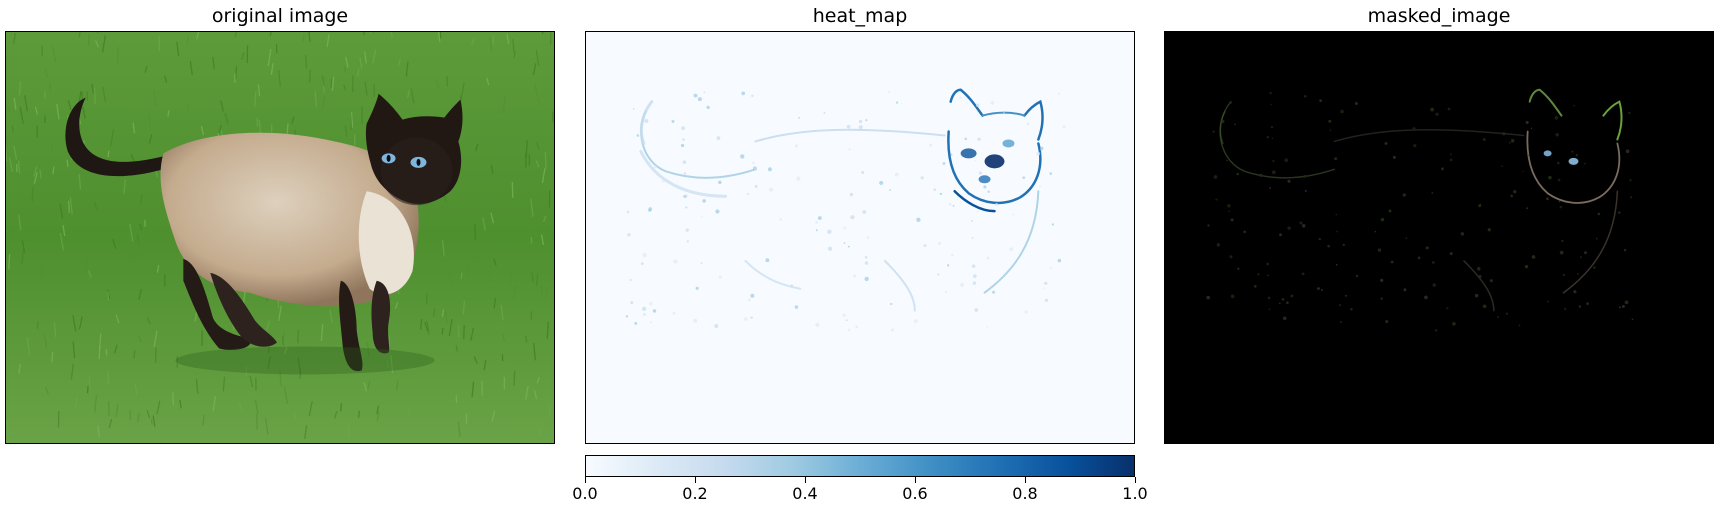 The image size is (1720, 509). What do you see at coordinates (860, 16) in the screenshot?
I see `heat-map-title: heat_map` at bounding box center [860, 16].